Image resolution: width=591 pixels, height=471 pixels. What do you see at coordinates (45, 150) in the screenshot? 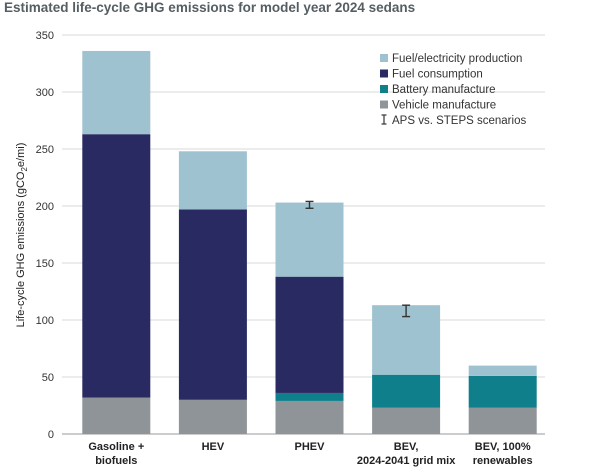
I see `y-tick-label: 250` at bounding box center [45, 150].